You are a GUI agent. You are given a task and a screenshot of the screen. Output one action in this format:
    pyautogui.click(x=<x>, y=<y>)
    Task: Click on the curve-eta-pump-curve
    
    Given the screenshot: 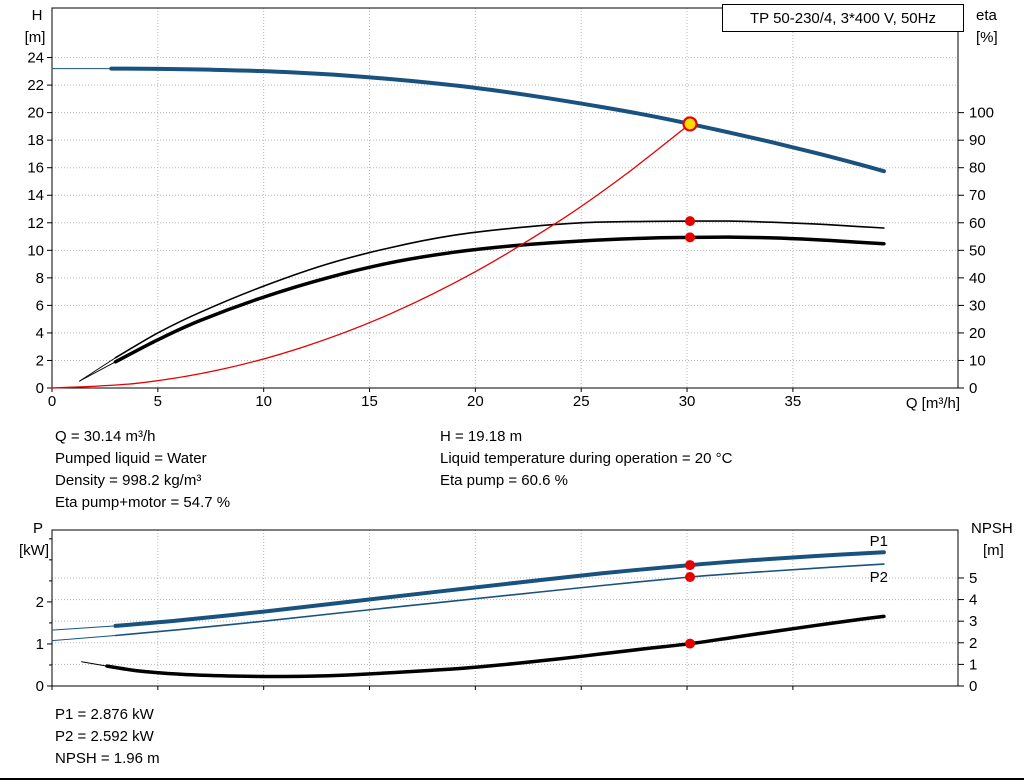 What is the action you would take?
    pyautogui.click(x=499, y=289)
    